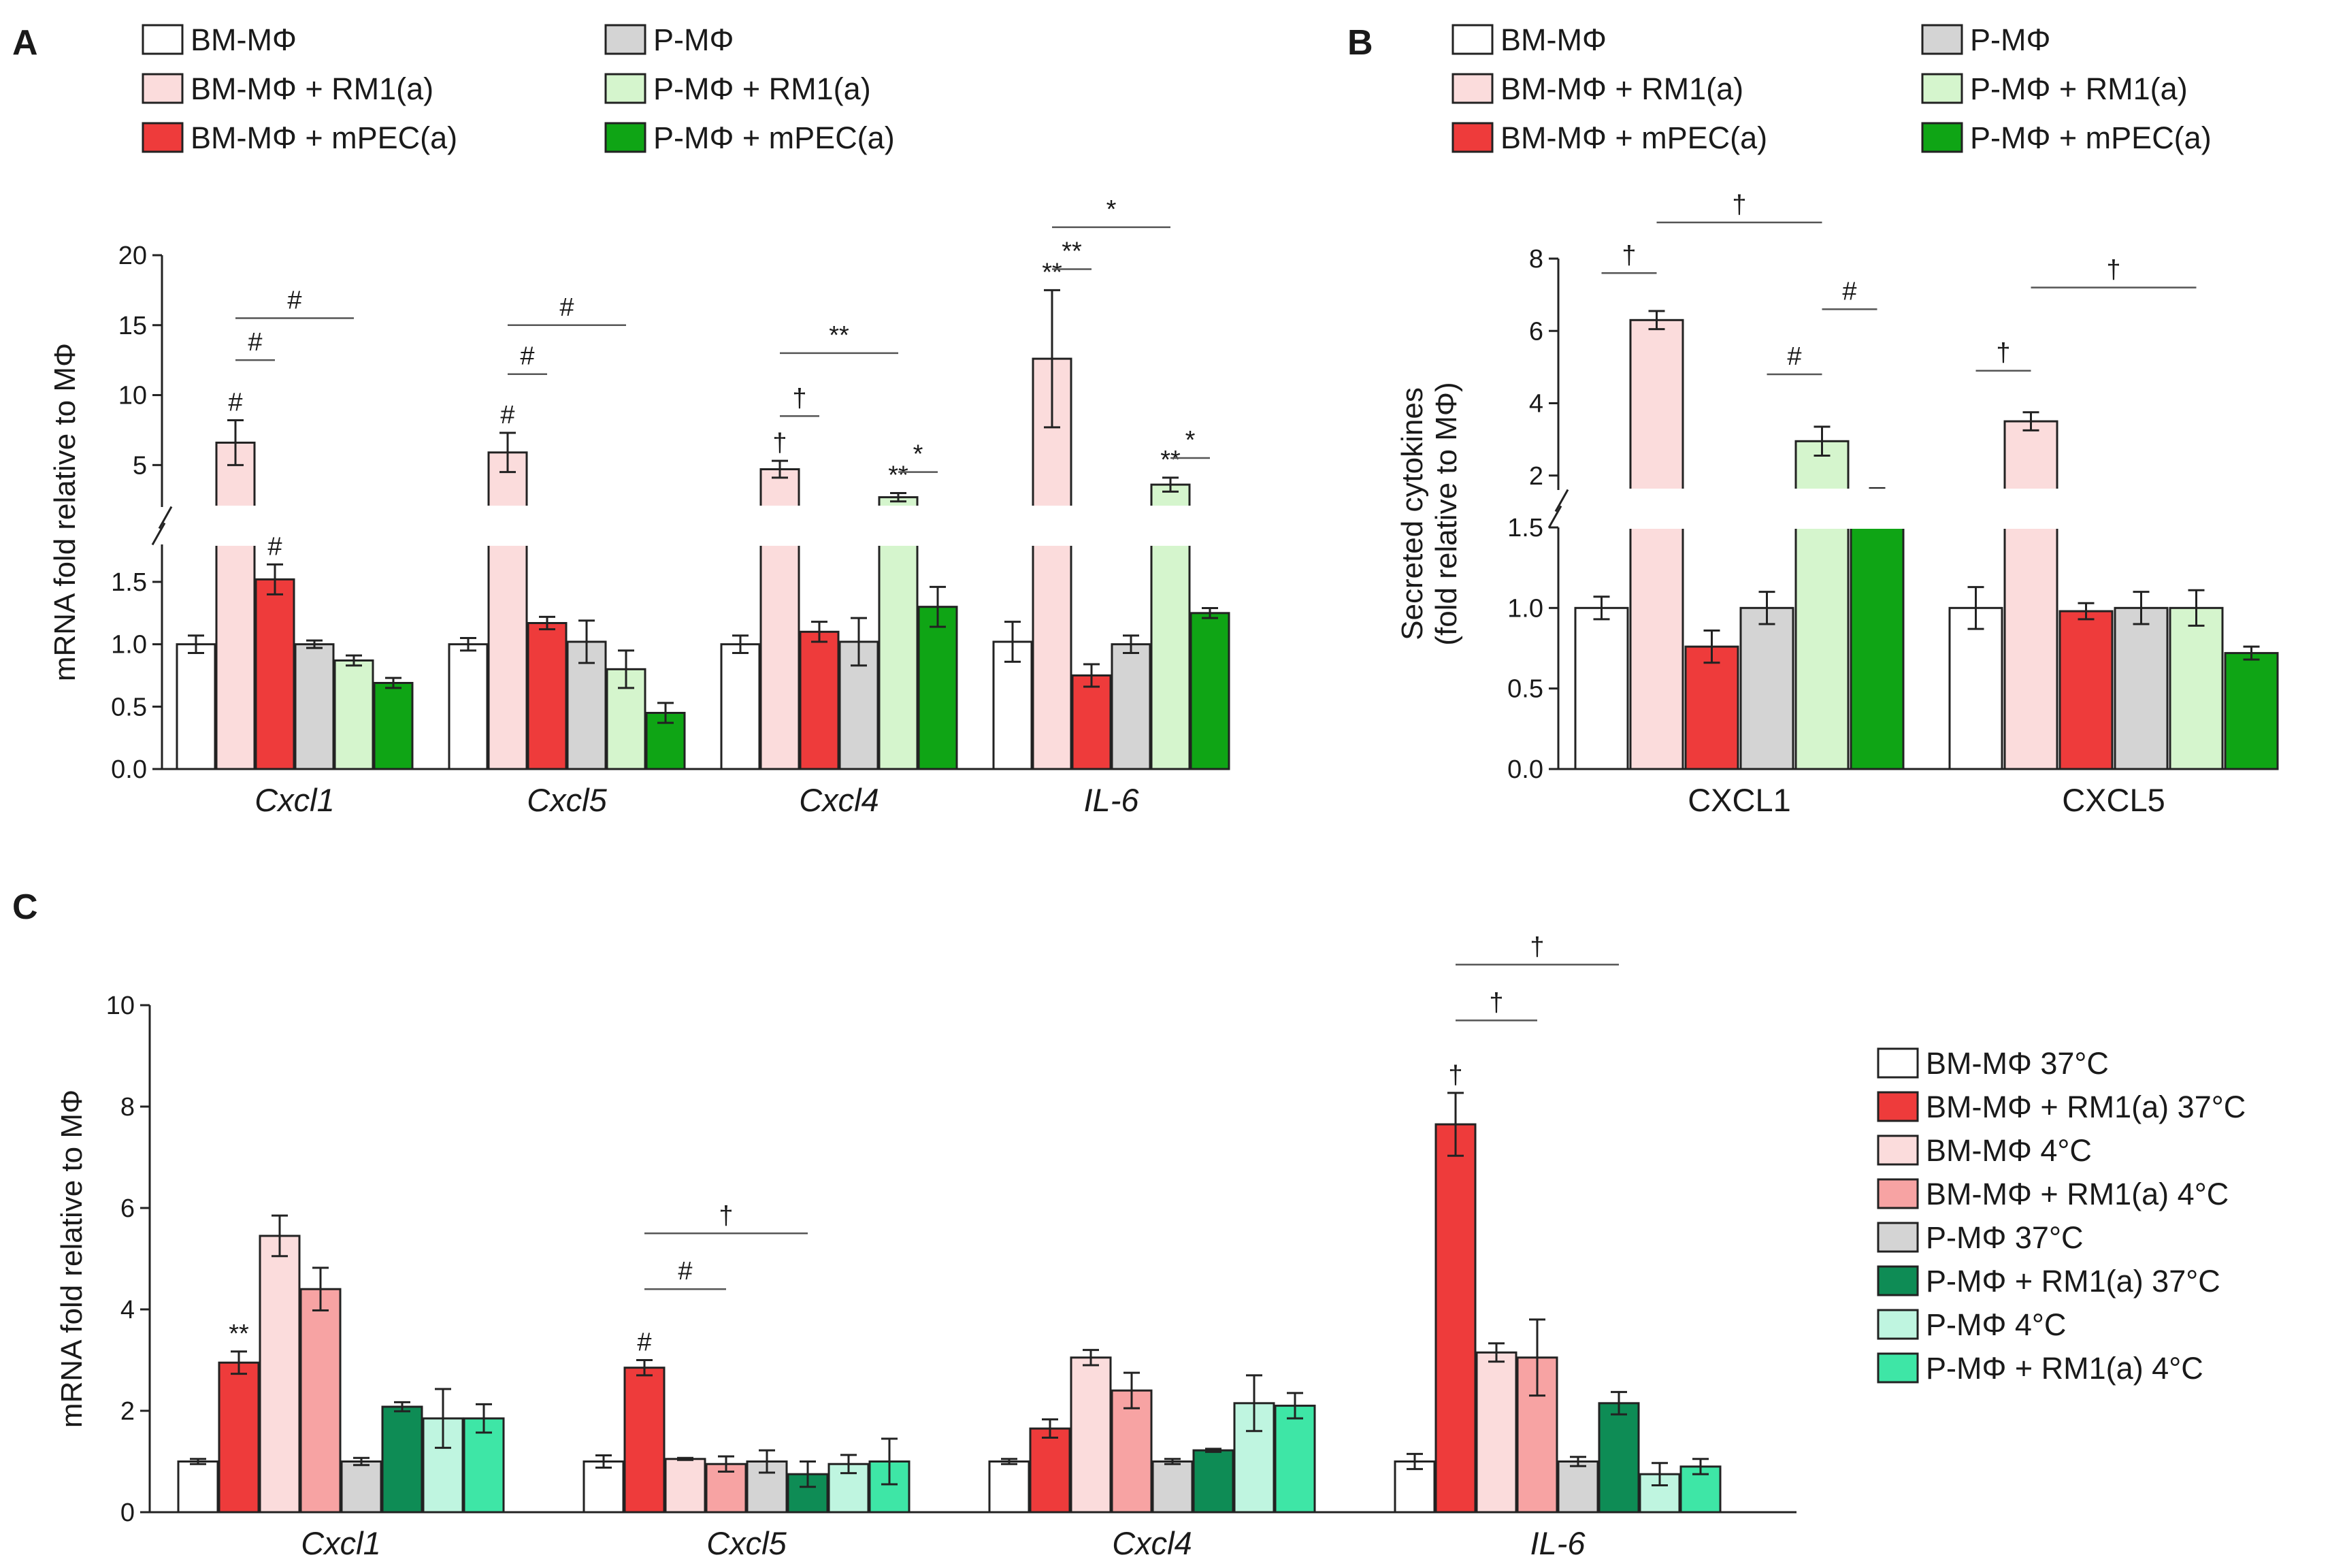  Describe the element at coordinates (239, 1437) in the screenshot. I see `c-bar-cxcl1-bm-mphi-plus-rm1-a-37c` at that location.